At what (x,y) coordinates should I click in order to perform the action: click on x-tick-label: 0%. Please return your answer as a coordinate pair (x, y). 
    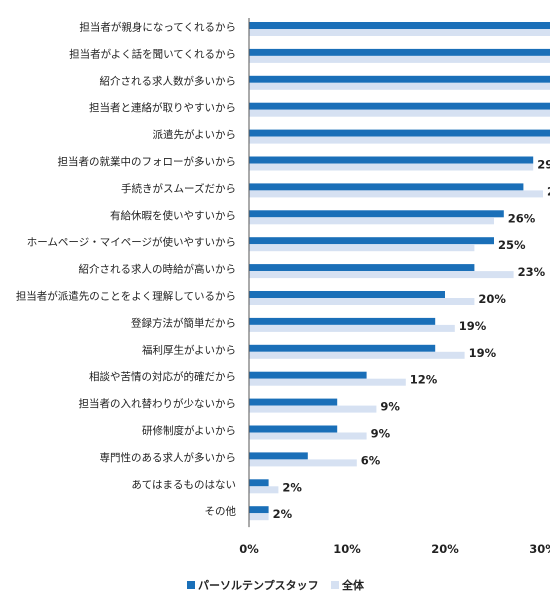
    Looking at the image, I should click on (249, 549).